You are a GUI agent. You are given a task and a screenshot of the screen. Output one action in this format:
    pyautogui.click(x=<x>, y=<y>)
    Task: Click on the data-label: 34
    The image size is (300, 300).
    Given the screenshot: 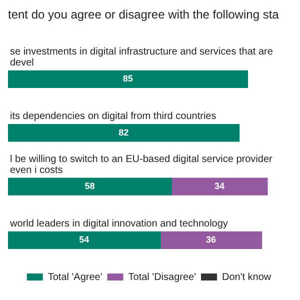 What is the action you would take?
    pyautogui.click(x=219, y=186)
    